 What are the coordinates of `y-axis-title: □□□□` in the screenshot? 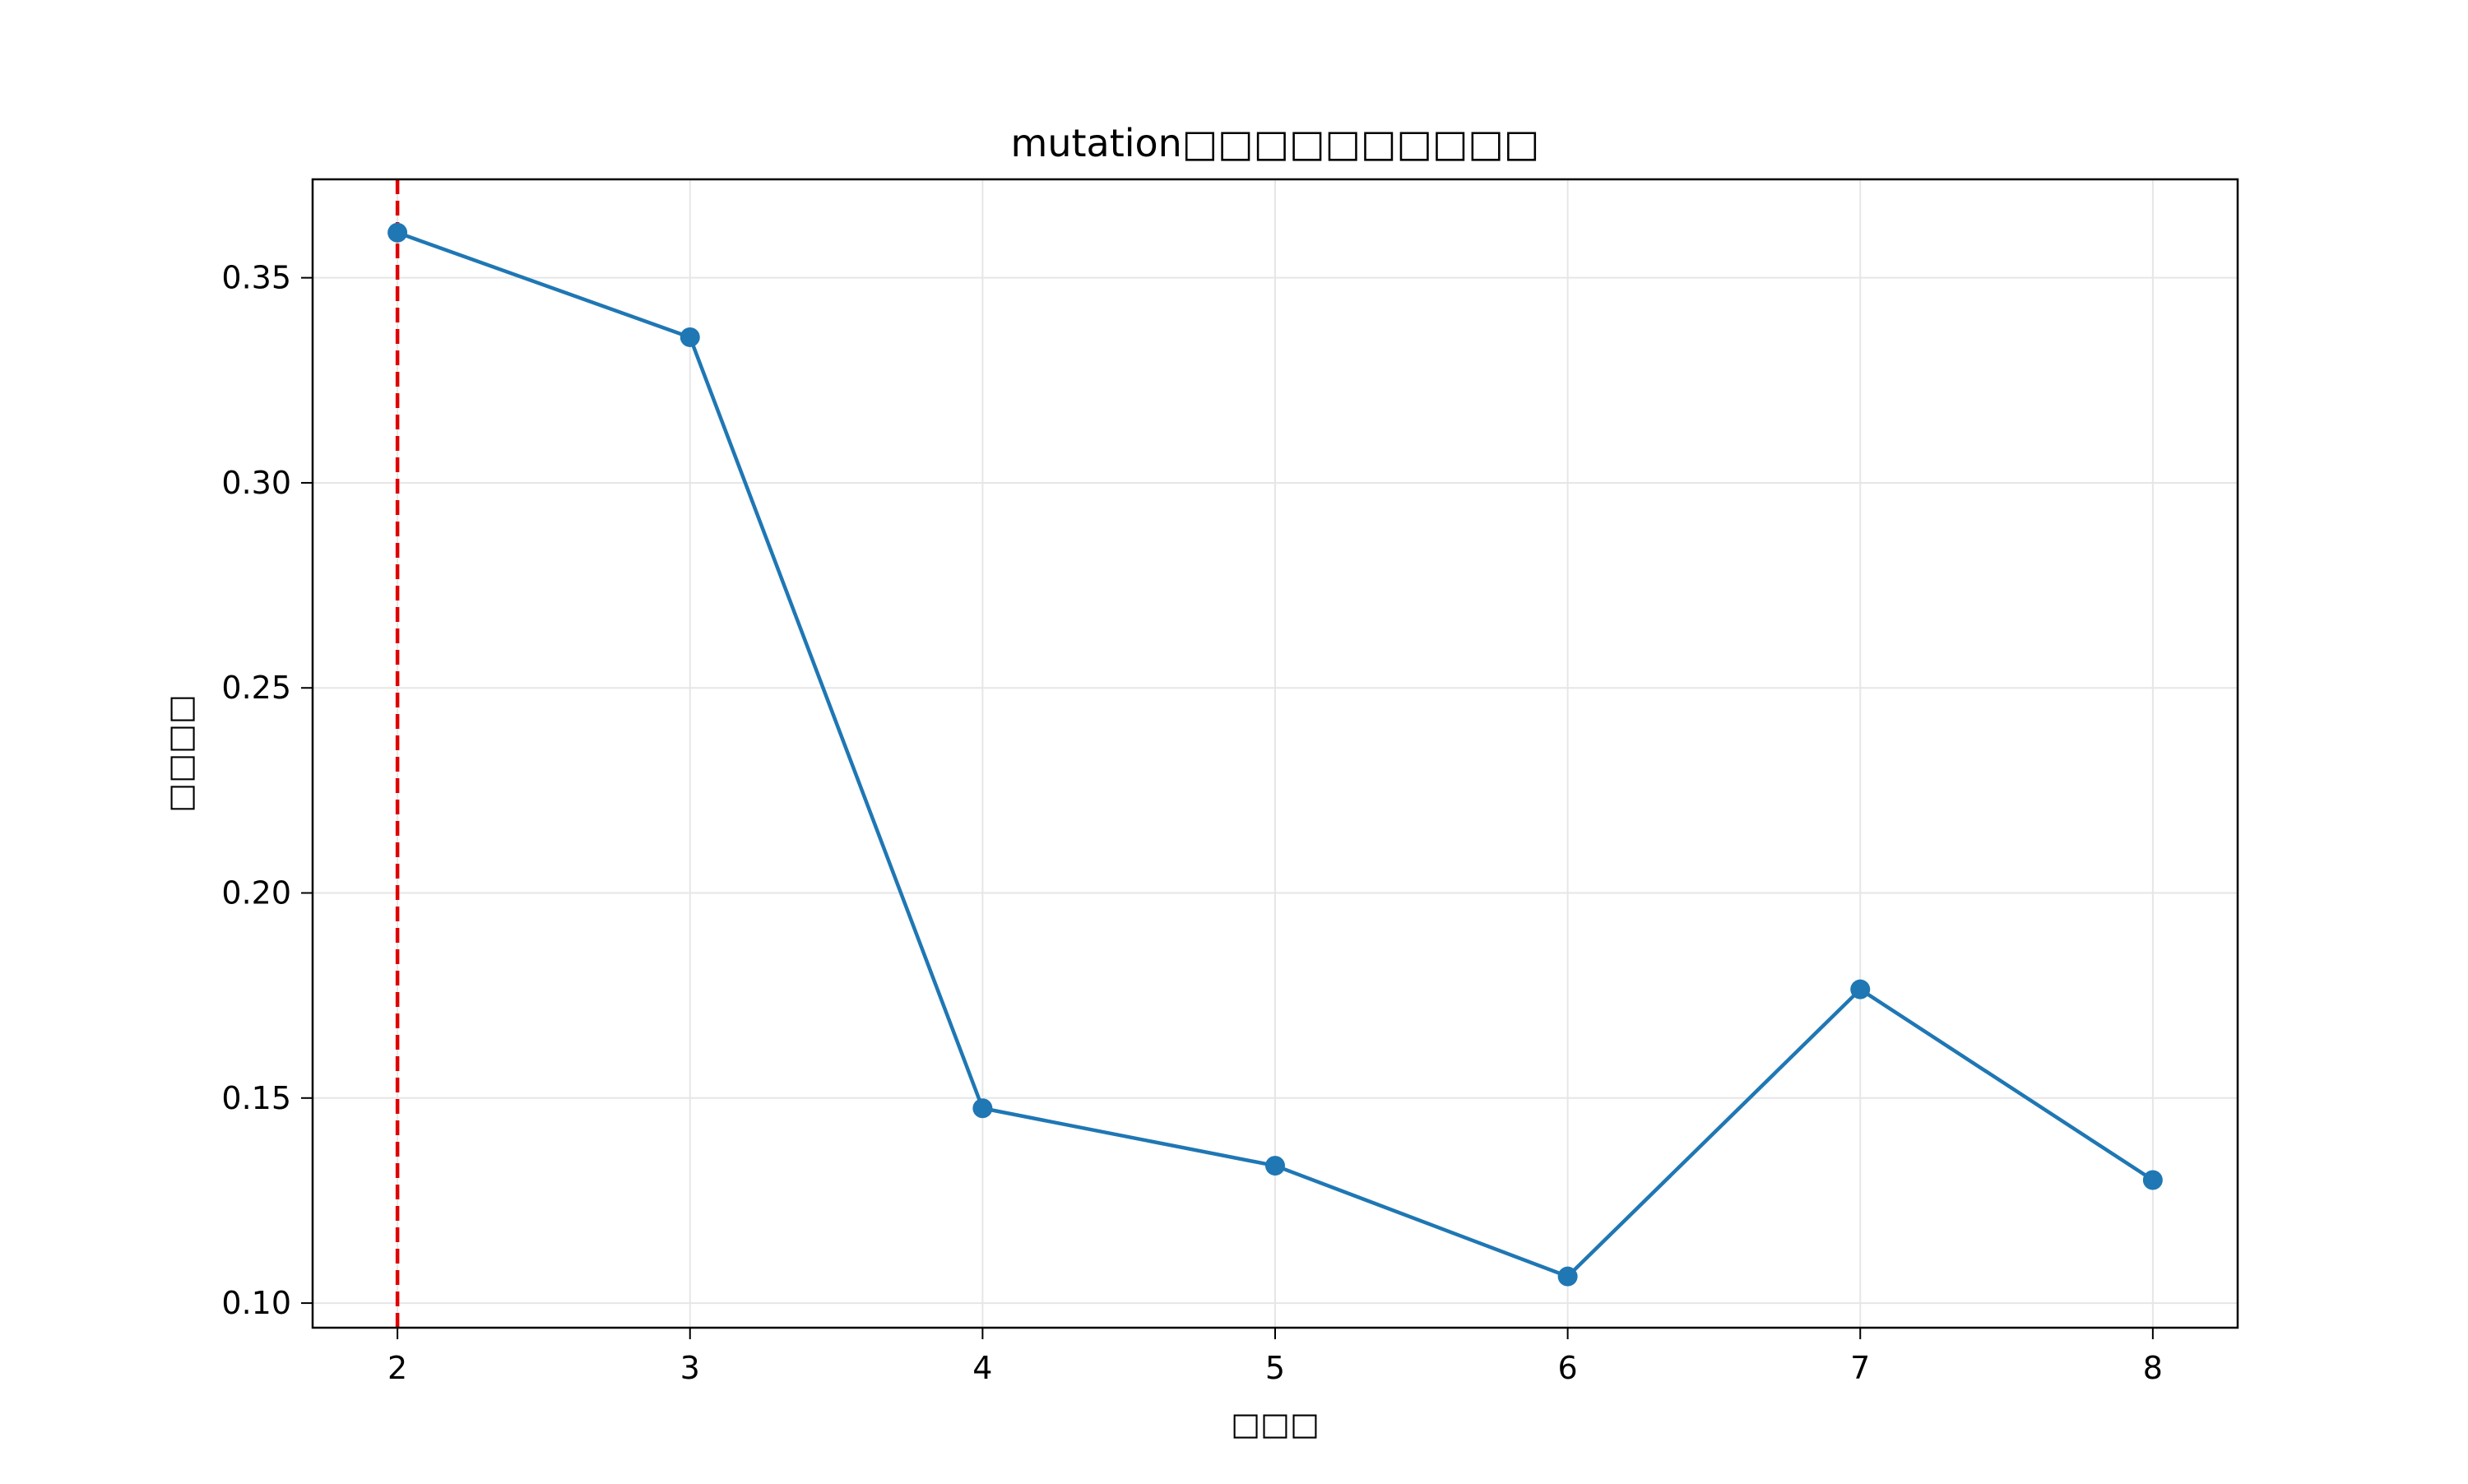 It's located at (180, 753).